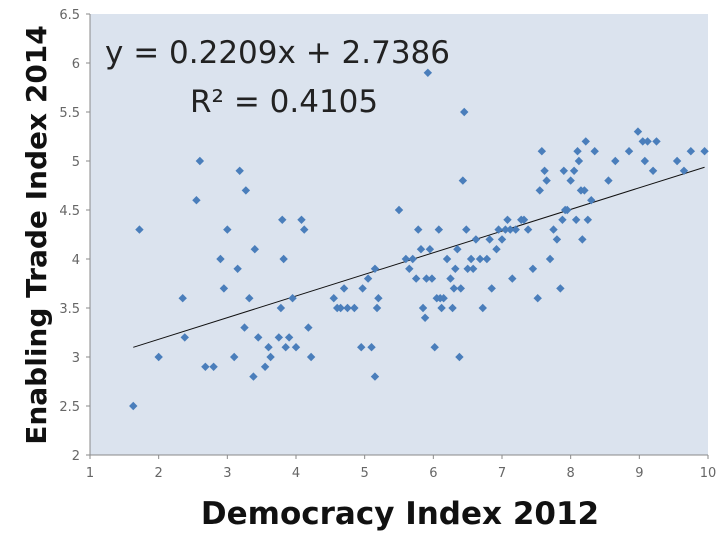  What do you see at coordinates (277, 53) in the screenshot?
I see `trendline-equation: y = 0.2209x + 2.7386` at bounding box center [277, 53].